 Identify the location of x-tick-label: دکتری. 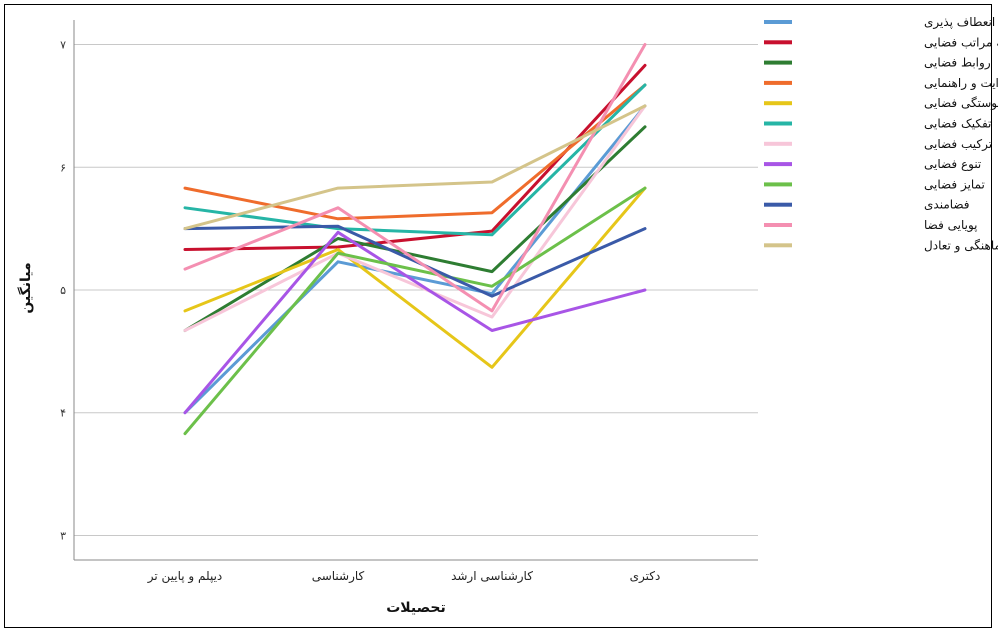
(645, 576).